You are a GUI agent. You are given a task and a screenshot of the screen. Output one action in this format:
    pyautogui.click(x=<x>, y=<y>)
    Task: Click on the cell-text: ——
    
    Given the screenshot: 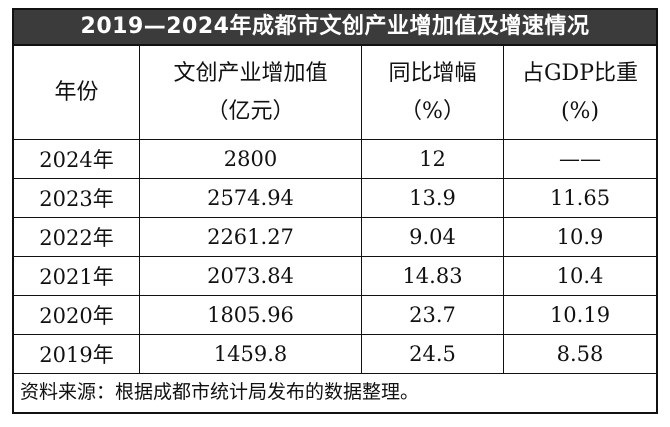 What is the action you would take?
    pyautogui.click(x=580, y=159)
    